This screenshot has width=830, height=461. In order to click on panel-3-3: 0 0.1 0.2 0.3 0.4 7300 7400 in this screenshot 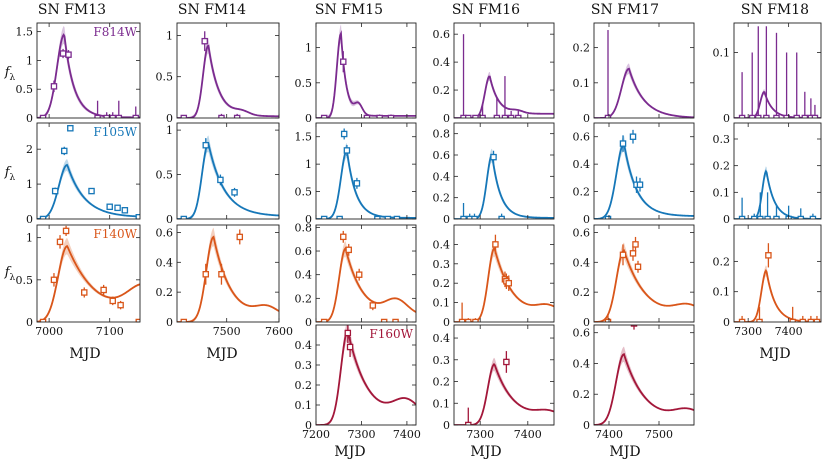, I will do `click(494, 382)`.